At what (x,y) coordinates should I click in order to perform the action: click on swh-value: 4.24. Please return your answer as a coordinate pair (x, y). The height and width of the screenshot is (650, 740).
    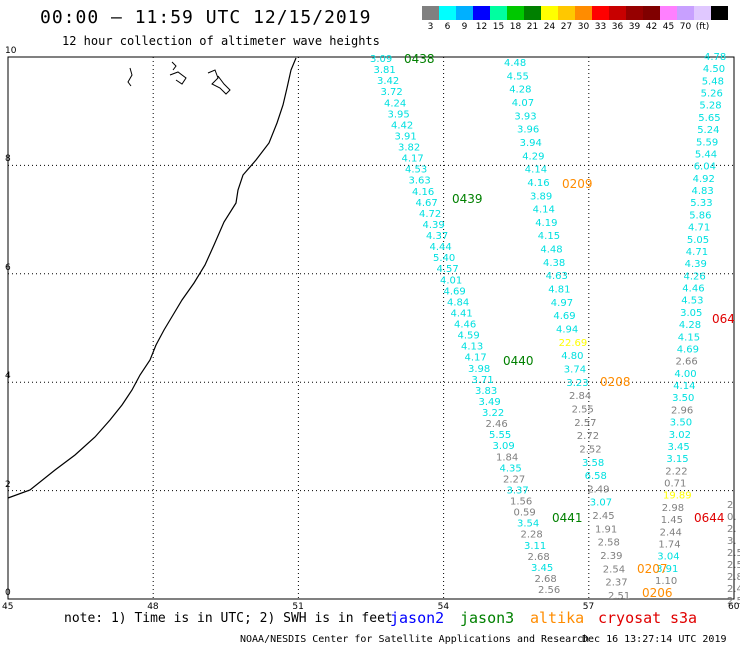
    Looking at the image, I should click on (395, 103).